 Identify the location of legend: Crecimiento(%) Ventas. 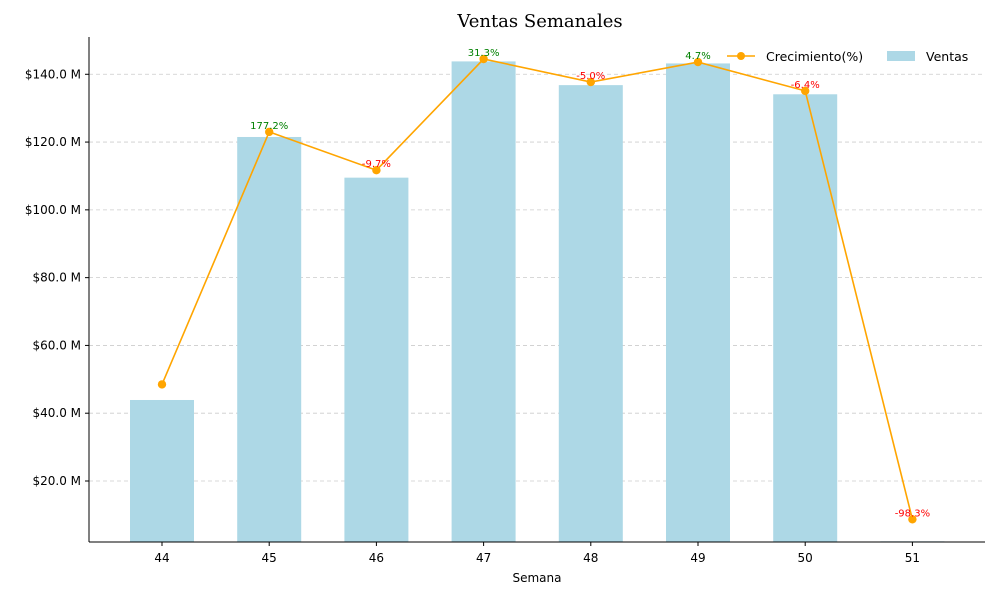
(847, 56).